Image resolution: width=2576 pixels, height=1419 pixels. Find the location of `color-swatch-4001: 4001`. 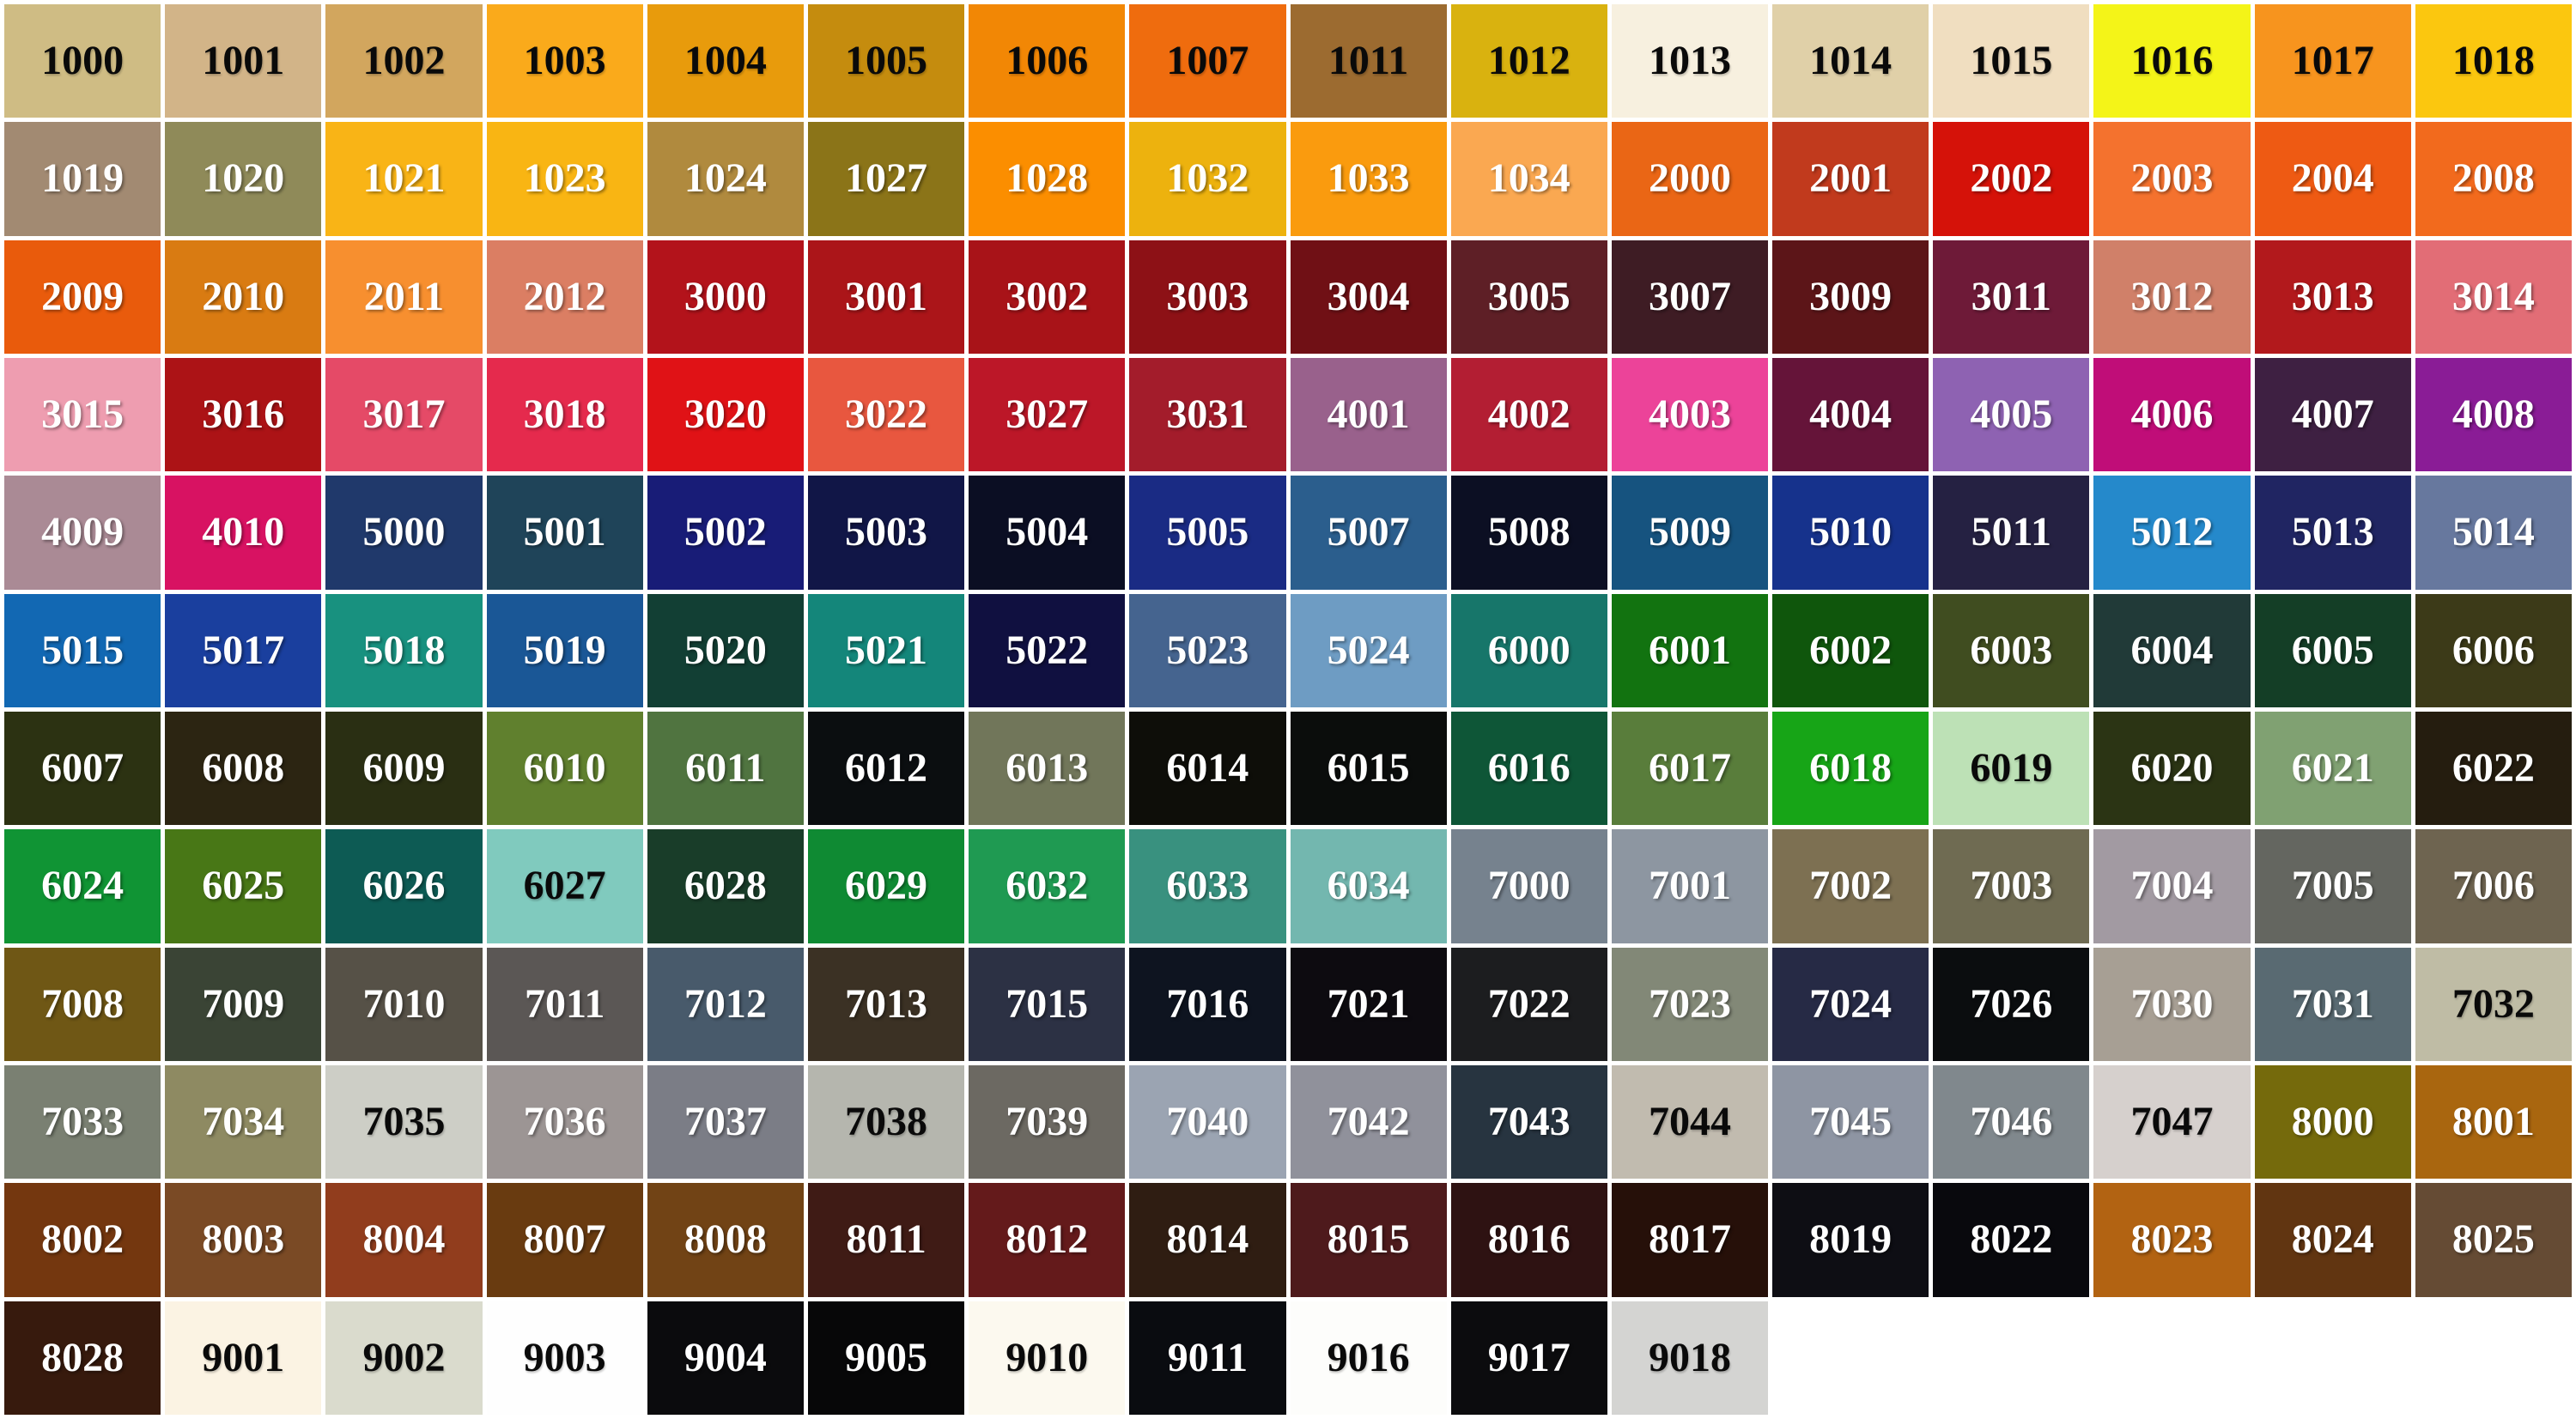

color-swatch-4001: 4001 is located at coordinates (1368, 415).